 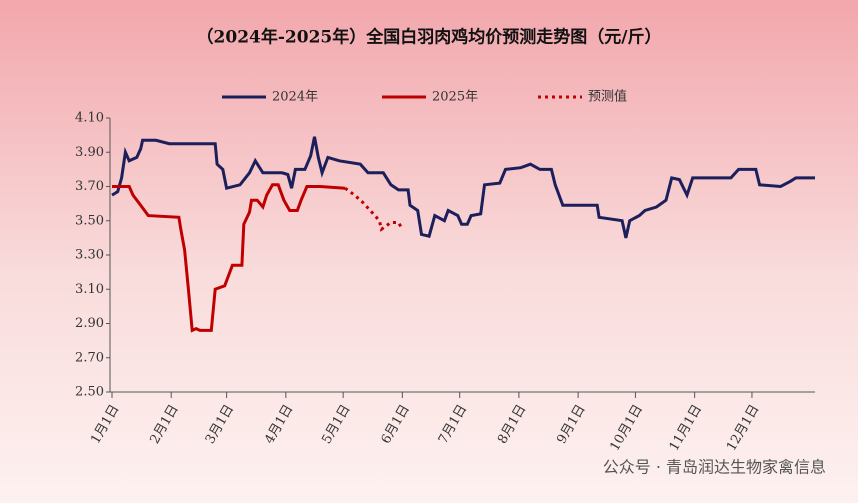 I want to click on y-tick-label: 3.30, so click(x=89, y=255).